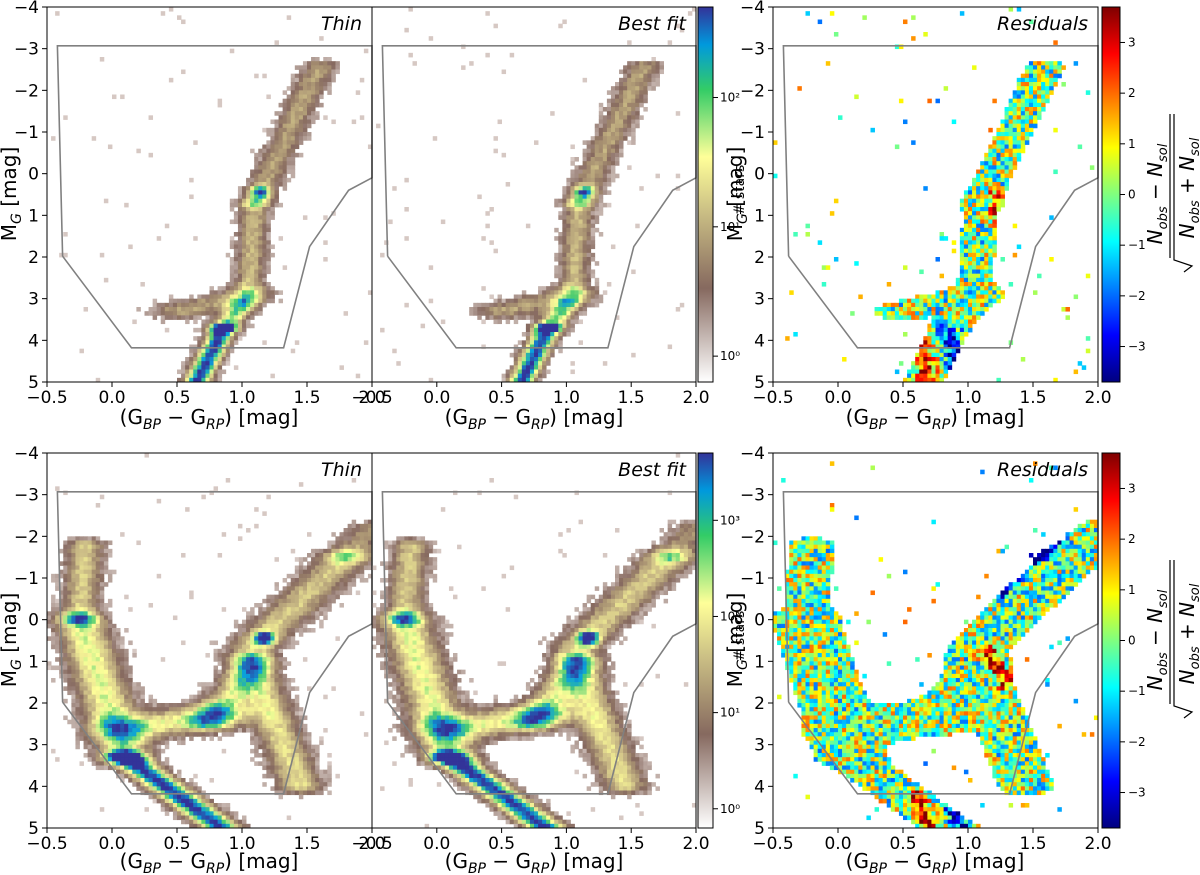  What do you see at coordinates (705, 194) in the screenshot?
I see `colorbar-gradient` at bounding box center [705, 194].